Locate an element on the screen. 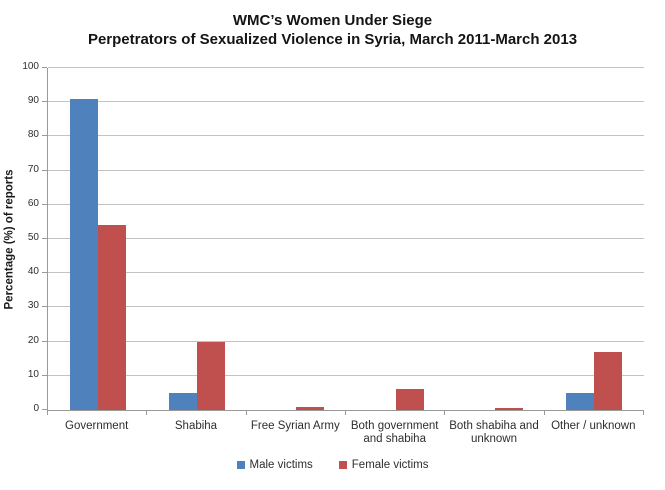 This screenshot has width=665, height=490. legend: Male victims Female victims is located at coordinates (332, 465).